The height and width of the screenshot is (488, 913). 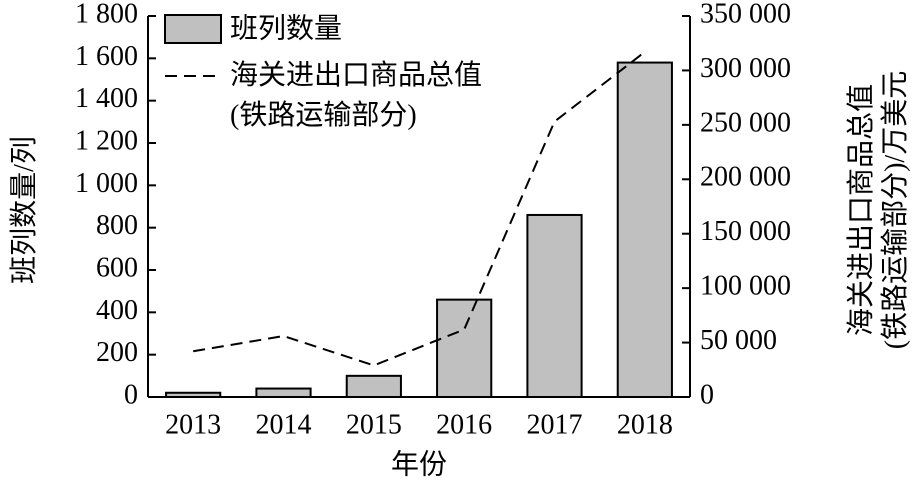 What do you see at coordinates (745, 286) in the screenshot?
I see `y2-tick-label: 100 000` at bounding box center [745, 286].